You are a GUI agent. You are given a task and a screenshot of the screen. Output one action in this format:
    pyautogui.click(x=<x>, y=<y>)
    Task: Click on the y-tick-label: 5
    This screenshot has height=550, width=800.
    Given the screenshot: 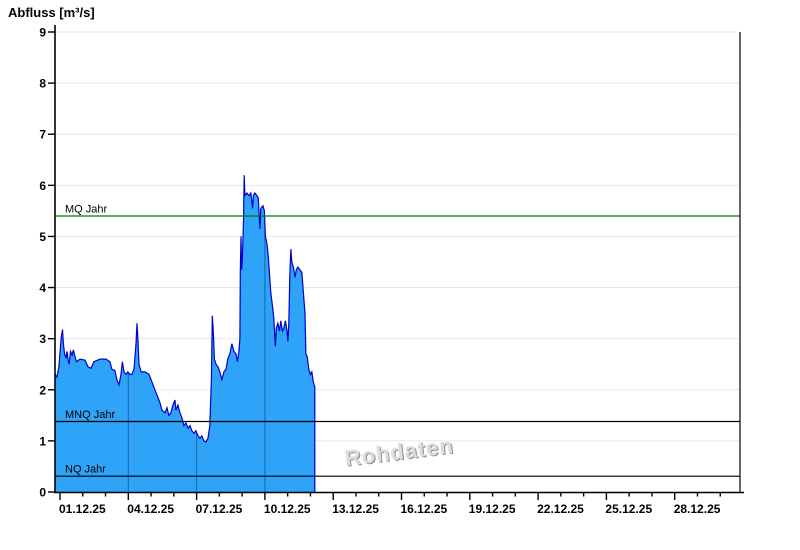 What is the action you would take?
    pyautogui.click(x=42, y=237)
    